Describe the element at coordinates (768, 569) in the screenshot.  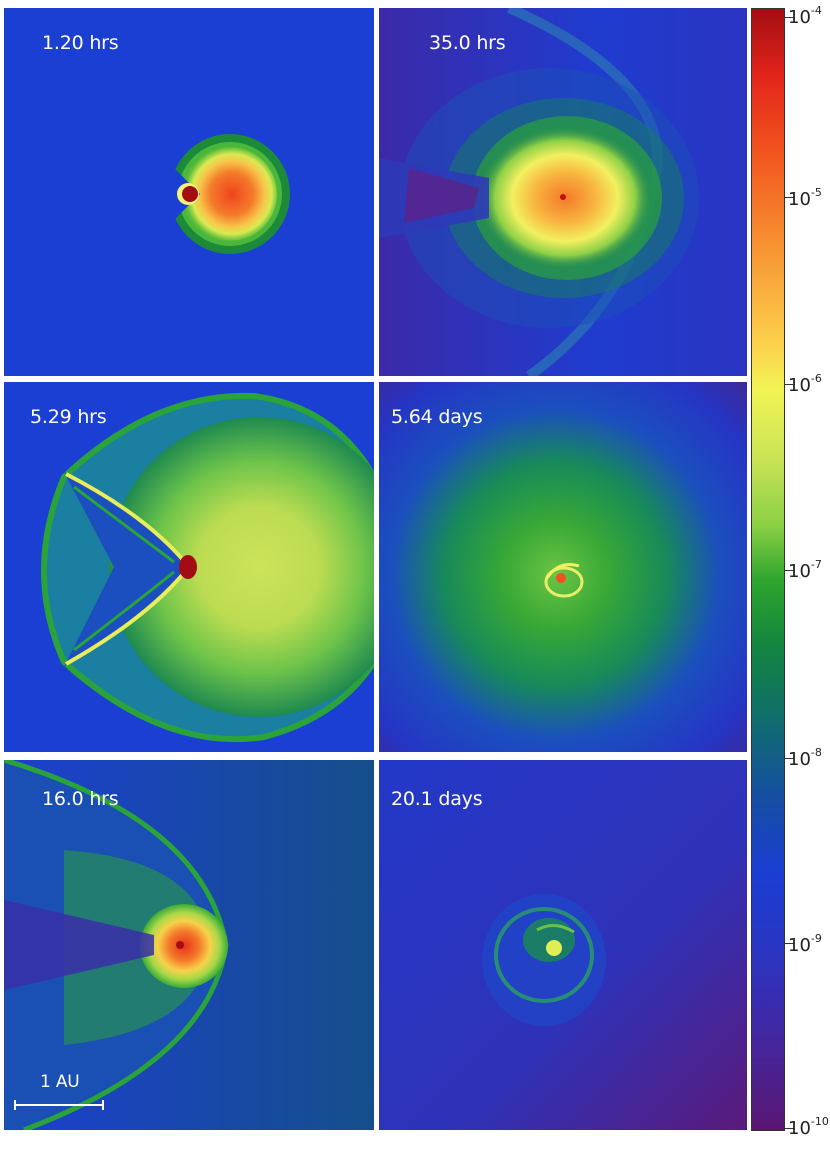
I see `colorbar` at that location.